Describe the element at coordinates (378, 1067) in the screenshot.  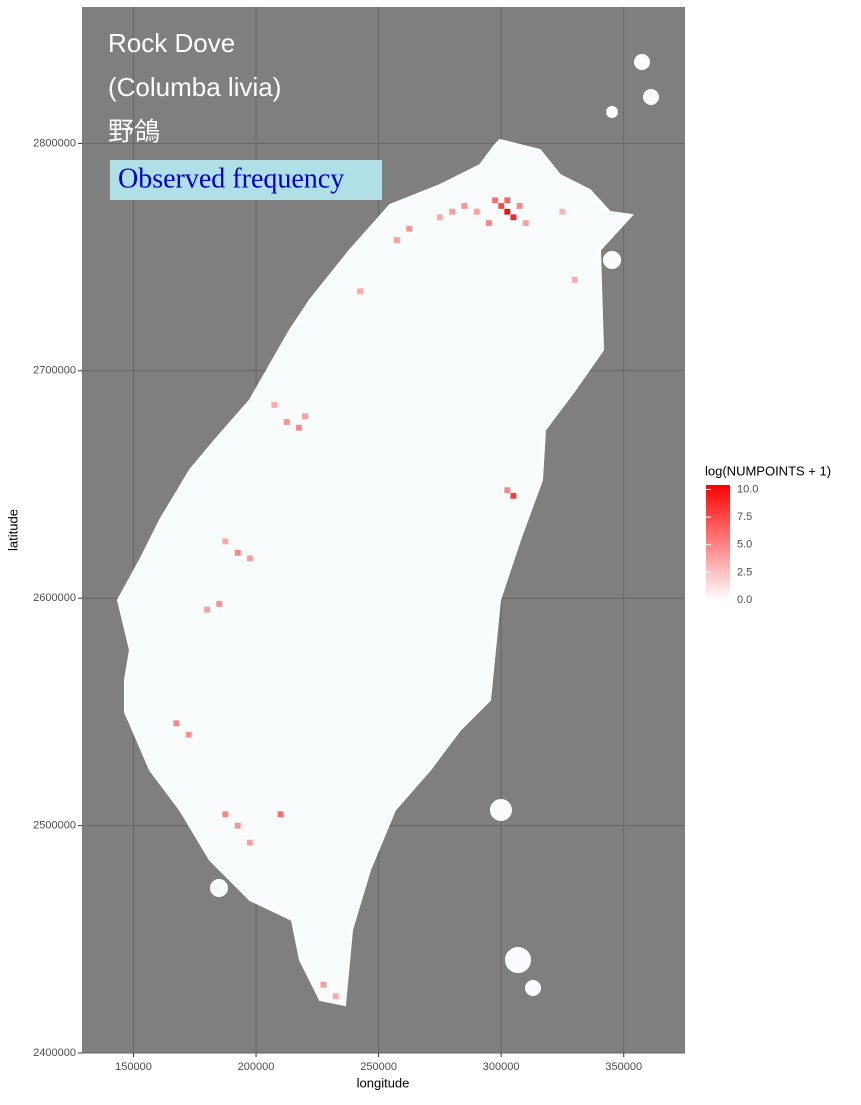
I see `x-tick-label: 250000` at that location.